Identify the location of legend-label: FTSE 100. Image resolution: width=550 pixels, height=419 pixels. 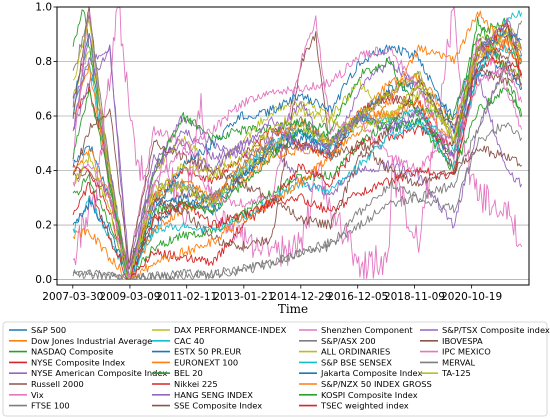
(50, 406).